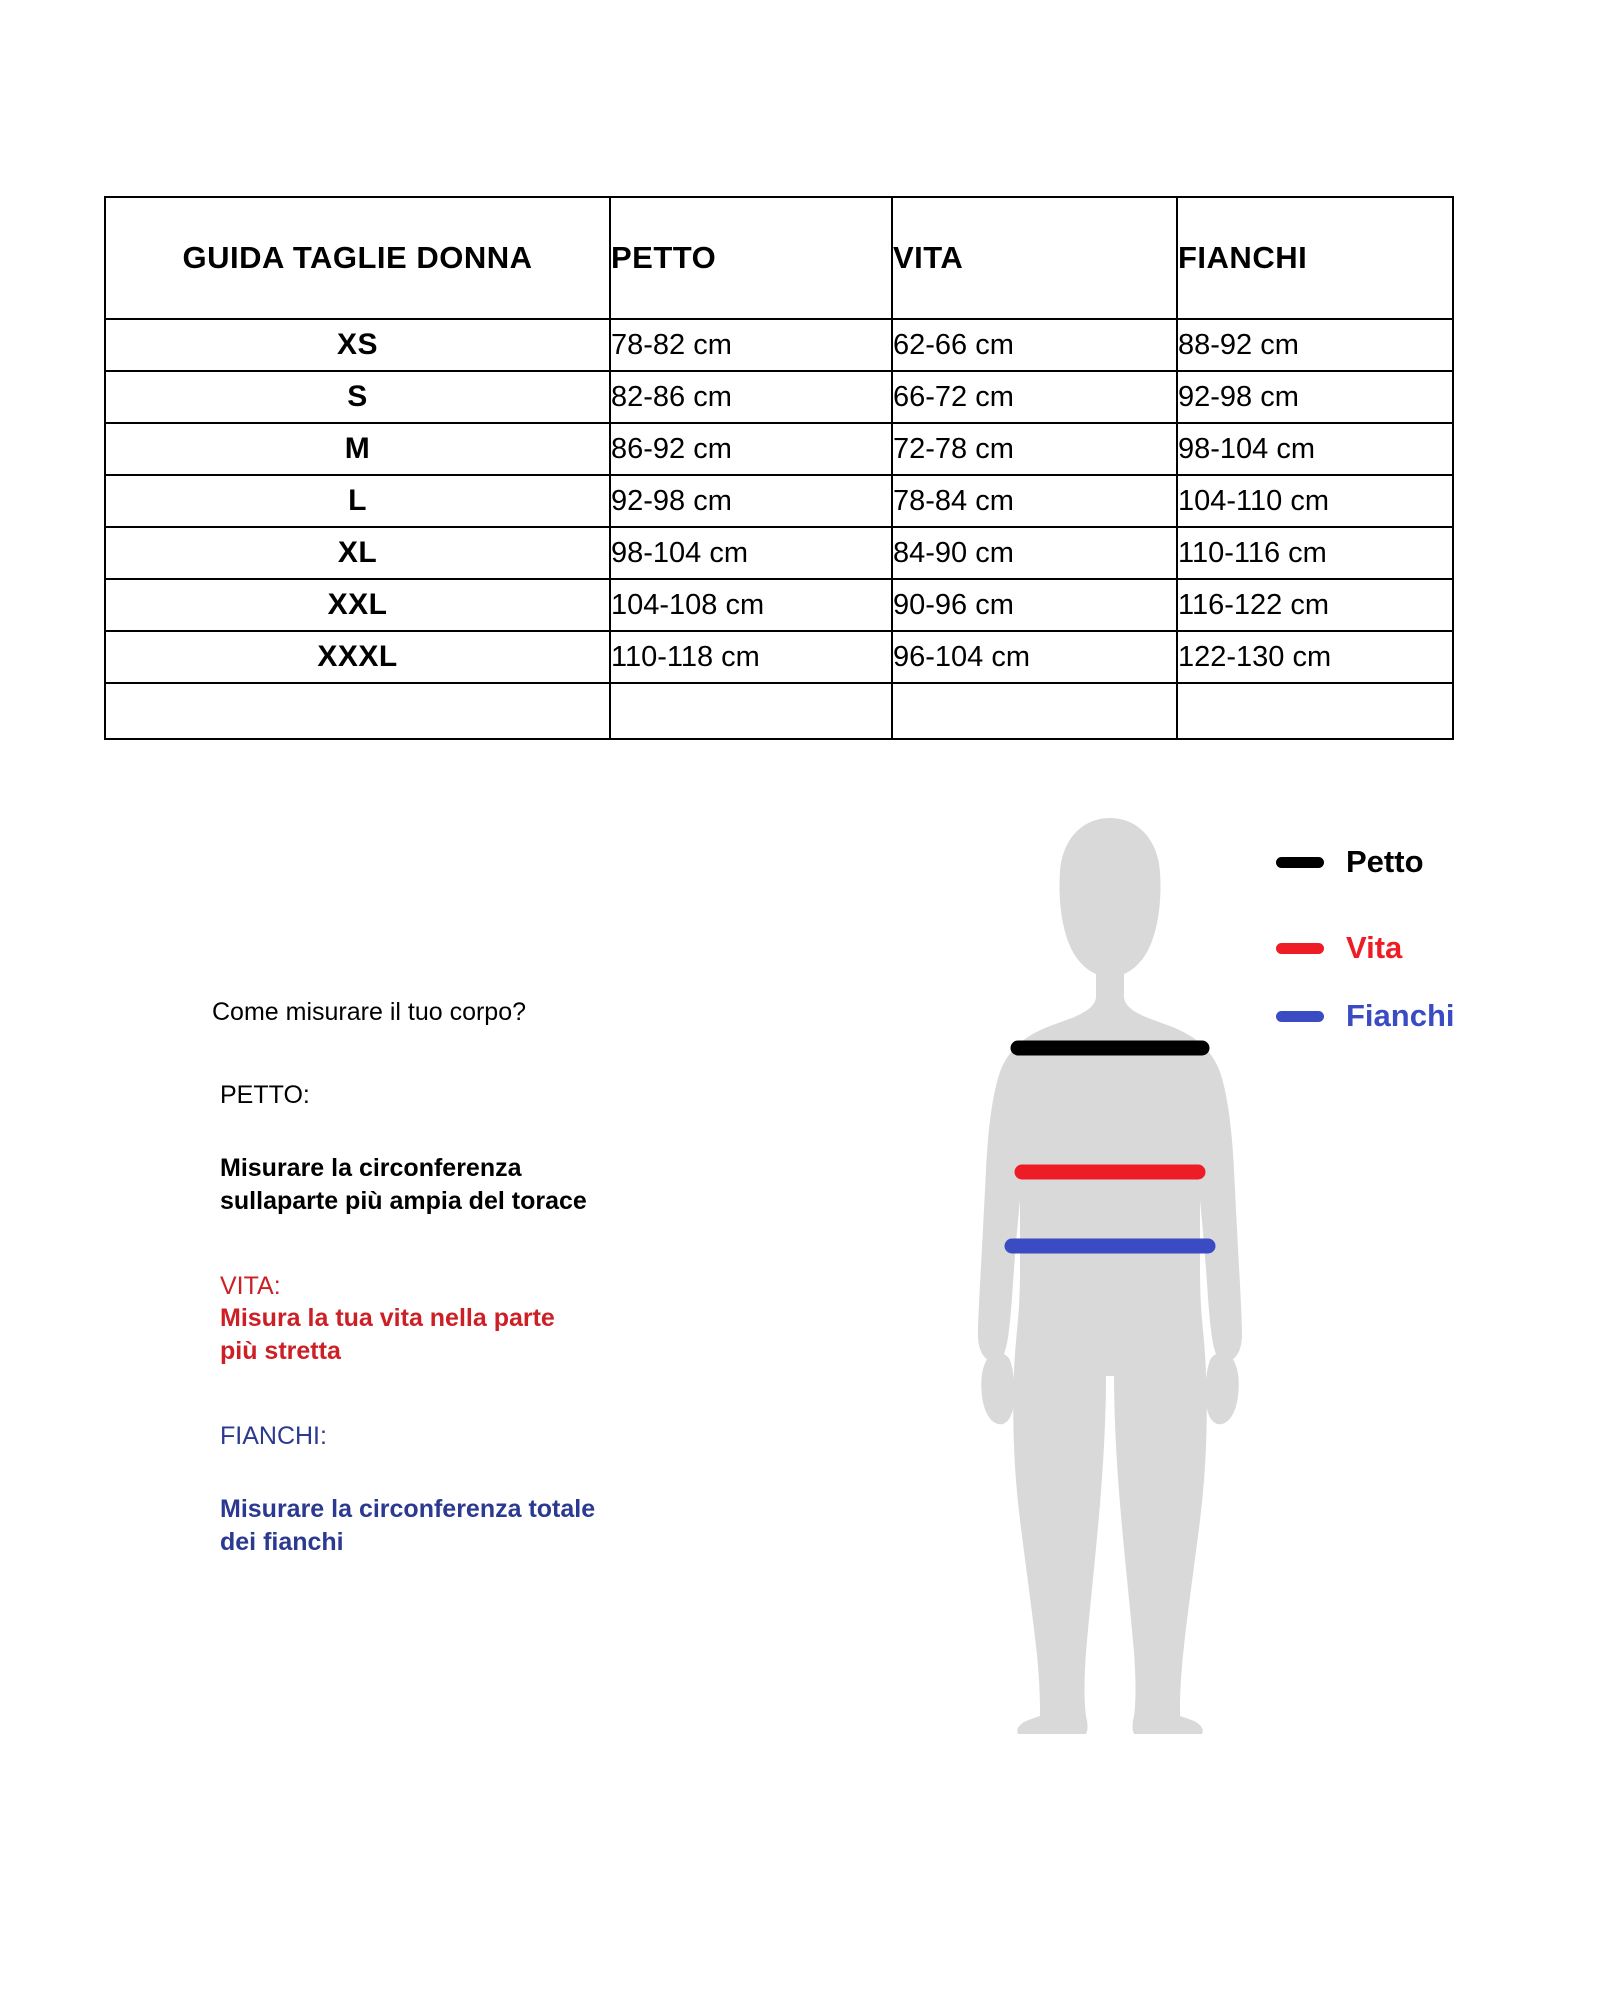 The width and height of the screenshot is (1600, 2000). Describe the element at coordinates (1034, 553) in the screenshot. I see `cell-waist: 84-90 cm` at that location.